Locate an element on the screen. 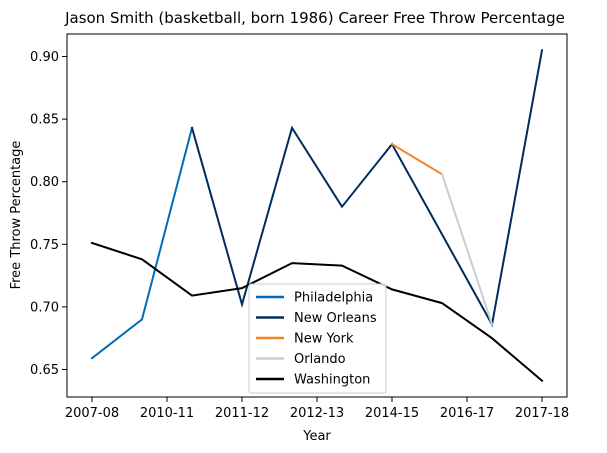  series-line-new-york is located at coordinates (417, 159).